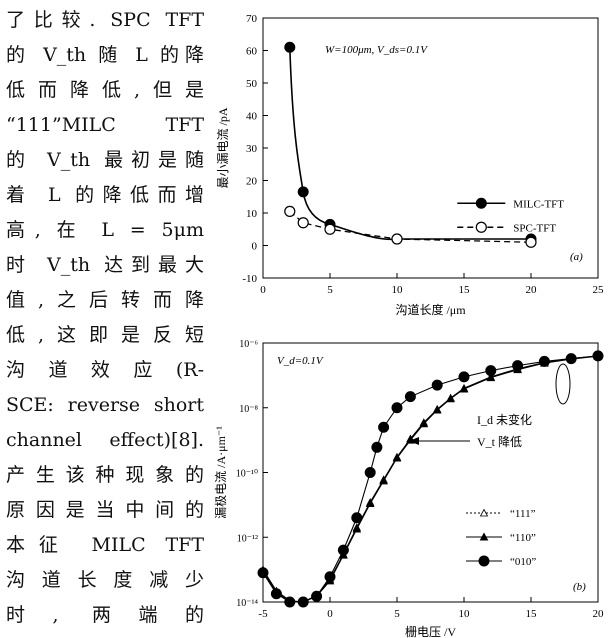 Image resolution: width=613 pixels, height=638 pixels. What do you see at coordinates (430, 631) in the screenshot?
I see `x-axis-label: 栅电压 /V` at bounding box center [430, 631].